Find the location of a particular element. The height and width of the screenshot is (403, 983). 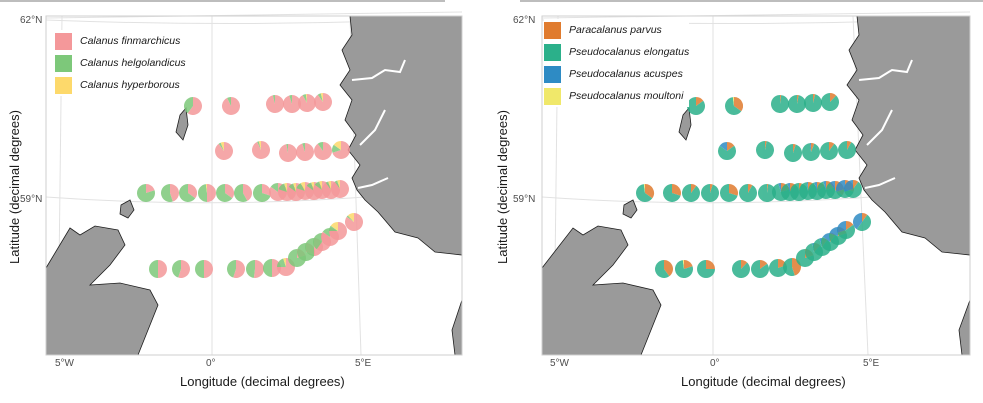

legend-item: Pseudocalanus elongatus is located at coordinates (616, 52).